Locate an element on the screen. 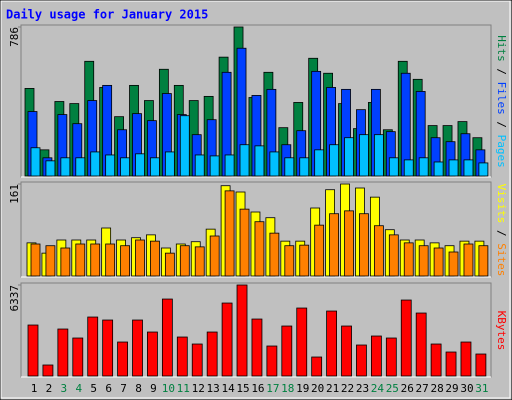  x-tick-label: 20 is located at coordinates (317, 388).